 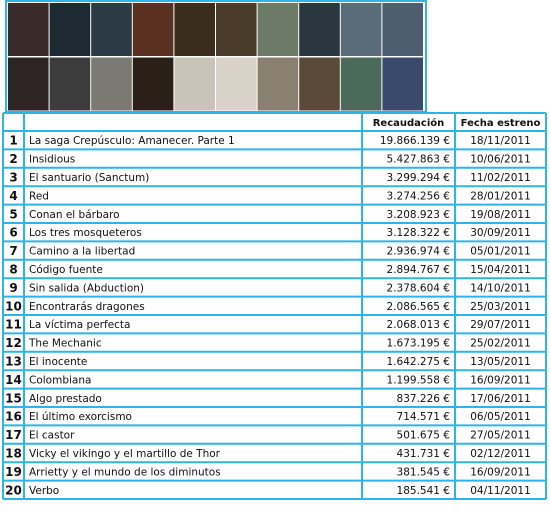 I want to click on release-date: 25/03/2011, so click(x=500, y=307).